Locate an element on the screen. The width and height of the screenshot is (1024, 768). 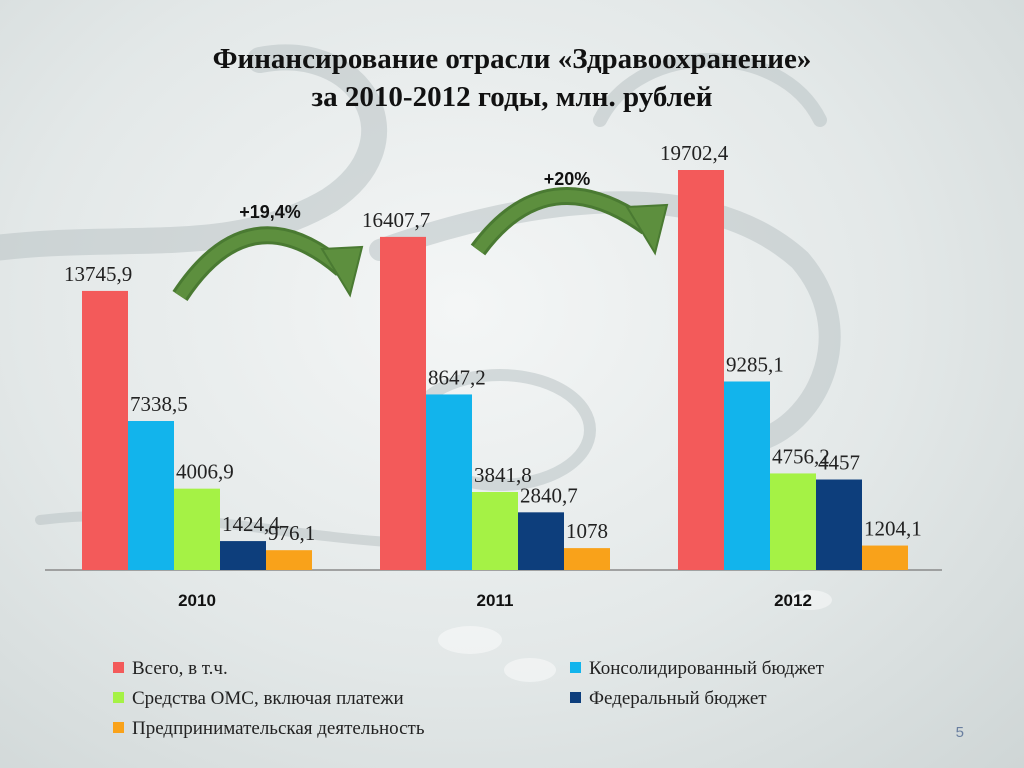
data-label: 976,1 is located at coordinates (291, 533).